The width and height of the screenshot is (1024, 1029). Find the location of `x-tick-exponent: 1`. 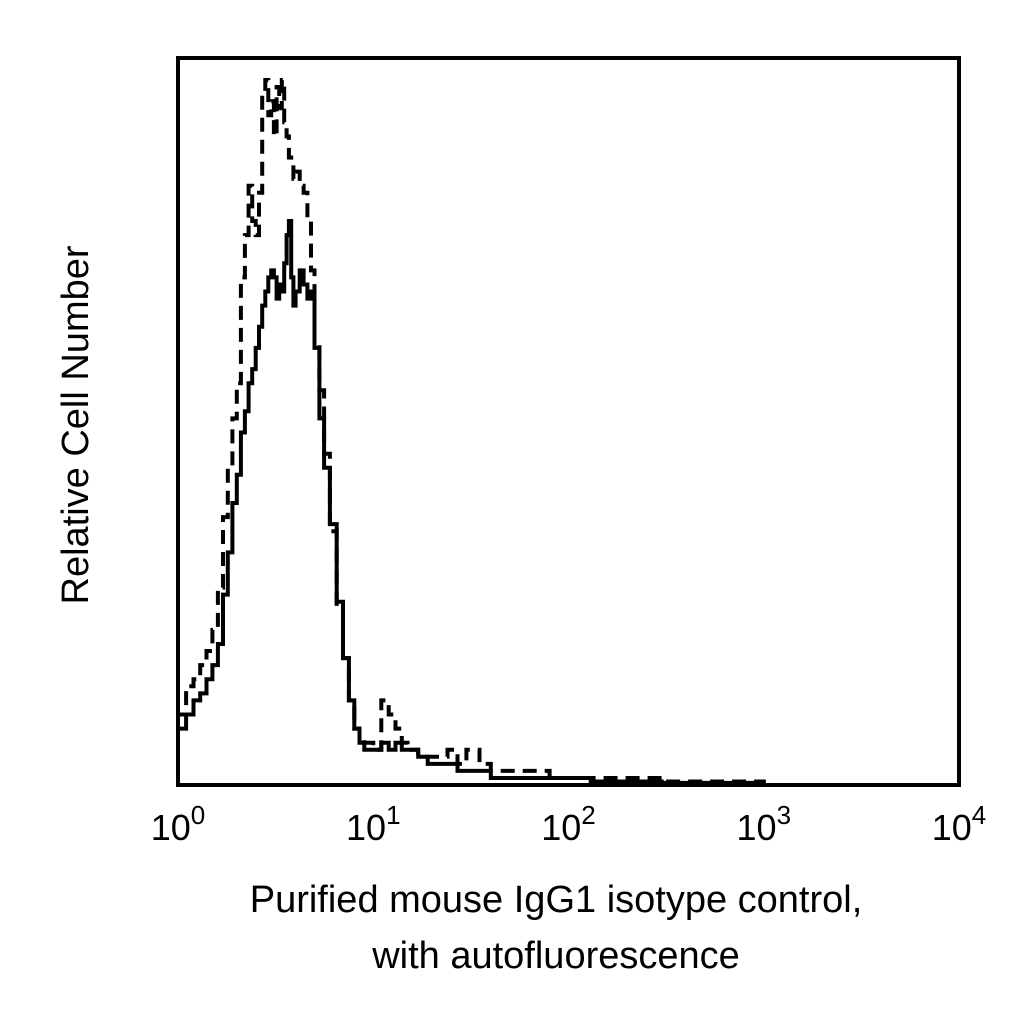

x-tick-exponent: 1 is located at coordinates (393, 815).